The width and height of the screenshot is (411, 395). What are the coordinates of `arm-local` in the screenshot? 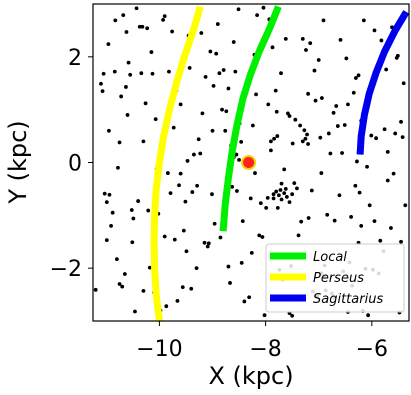 It's located at (250, 118).